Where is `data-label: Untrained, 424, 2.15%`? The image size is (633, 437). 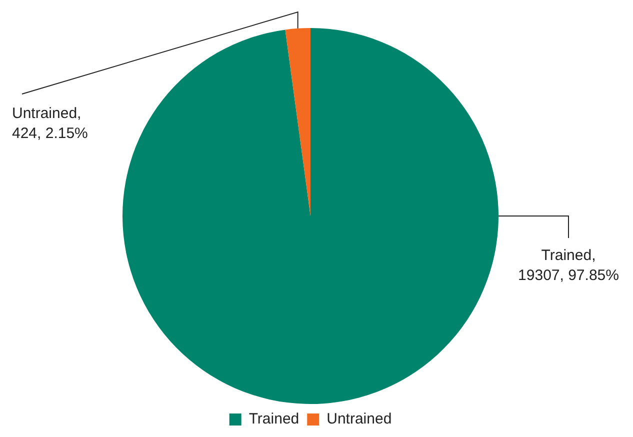
data-label: Untrained, 424, 2.15% is located at coordinates (50, 123).